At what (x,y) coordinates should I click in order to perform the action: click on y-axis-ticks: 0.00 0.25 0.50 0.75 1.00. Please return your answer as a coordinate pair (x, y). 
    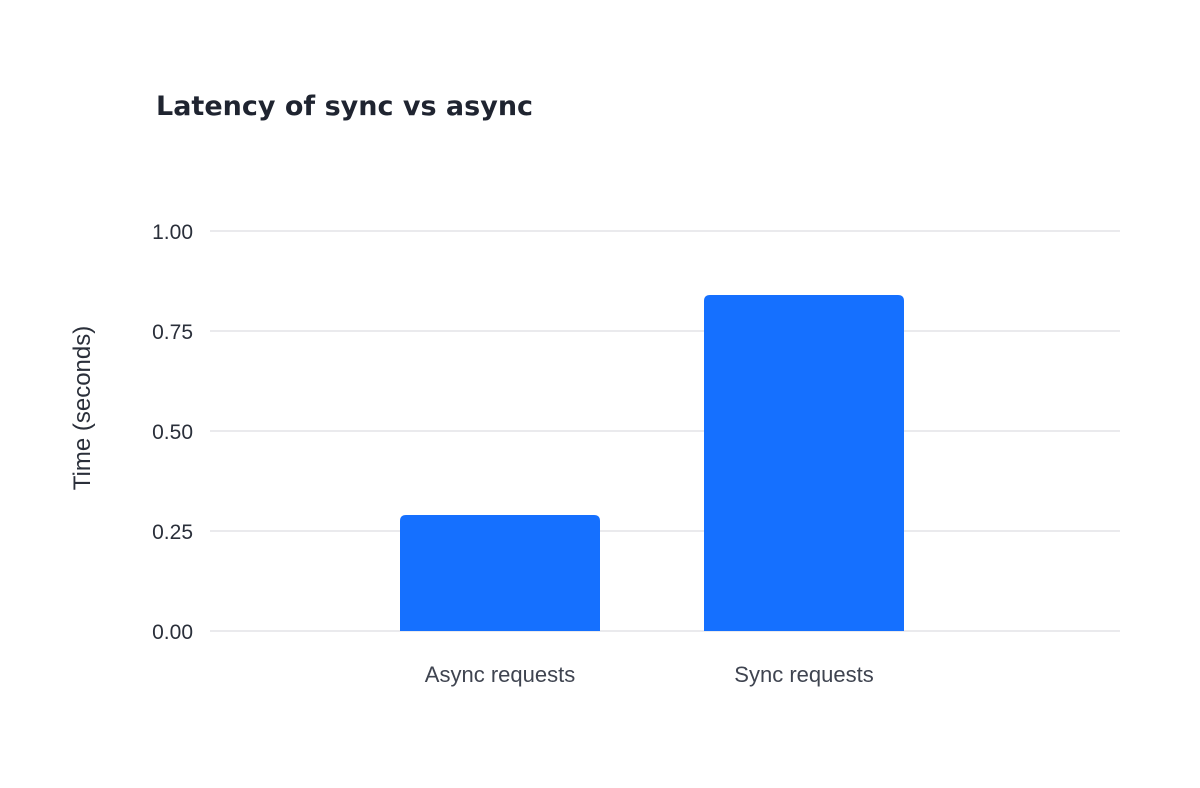
    Looking at the image, I should click on (172, 432).